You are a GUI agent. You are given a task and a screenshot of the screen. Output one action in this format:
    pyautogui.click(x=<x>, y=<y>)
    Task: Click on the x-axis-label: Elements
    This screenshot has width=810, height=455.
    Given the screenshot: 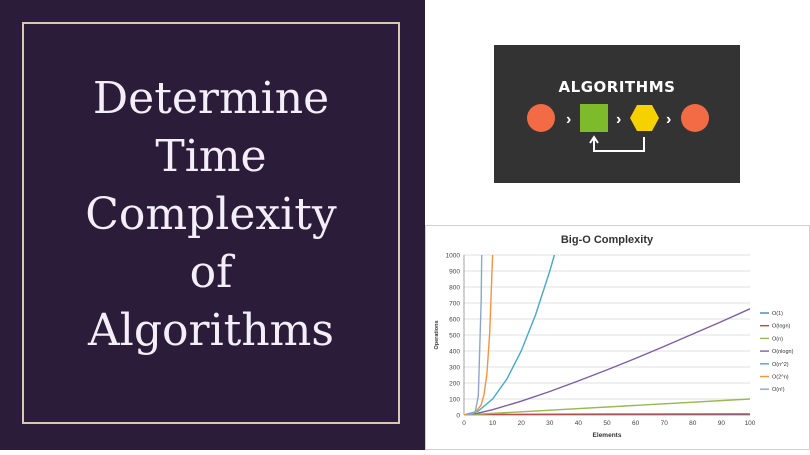 What is the action you would take?
    pyautogui.click(x=607, y=435)
    